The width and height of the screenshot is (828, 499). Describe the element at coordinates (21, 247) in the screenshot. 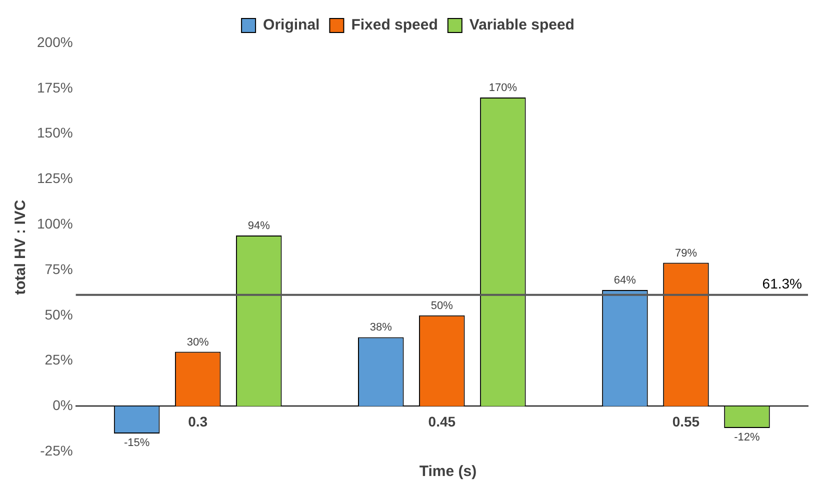

I see `y-axis-title: total HV : IVC` at that location.